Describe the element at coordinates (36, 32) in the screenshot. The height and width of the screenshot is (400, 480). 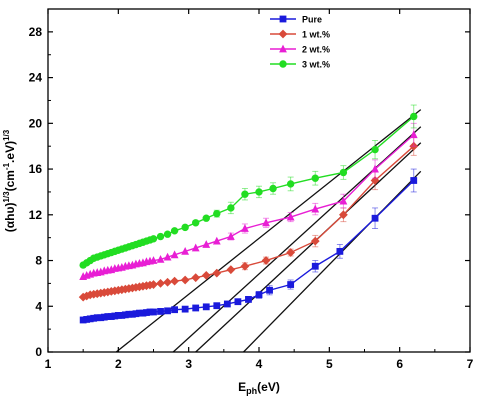
I see `y-tick-label: 28` at that location.